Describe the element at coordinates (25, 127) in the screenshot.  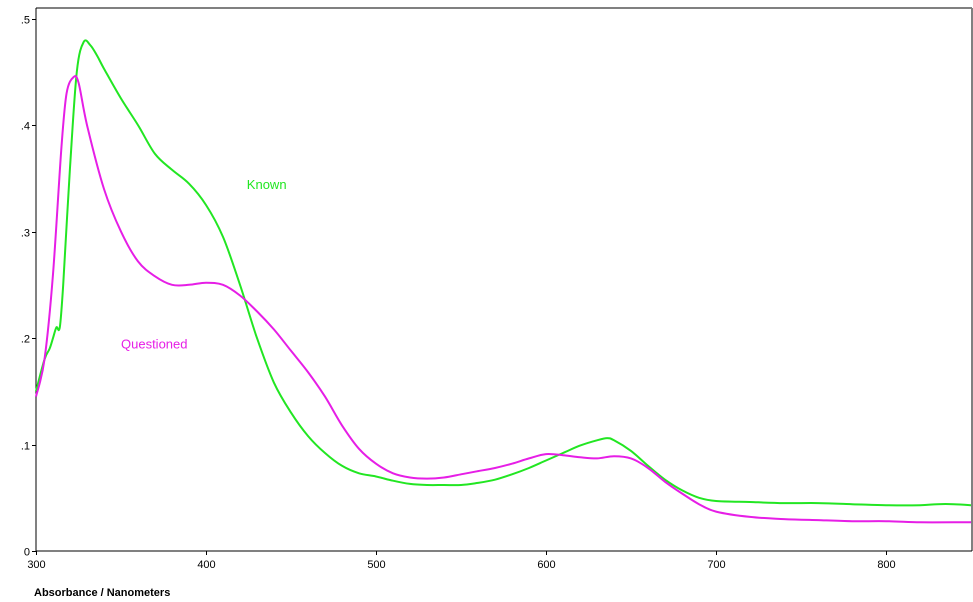
I see `y-tick-label: .4` at that location.